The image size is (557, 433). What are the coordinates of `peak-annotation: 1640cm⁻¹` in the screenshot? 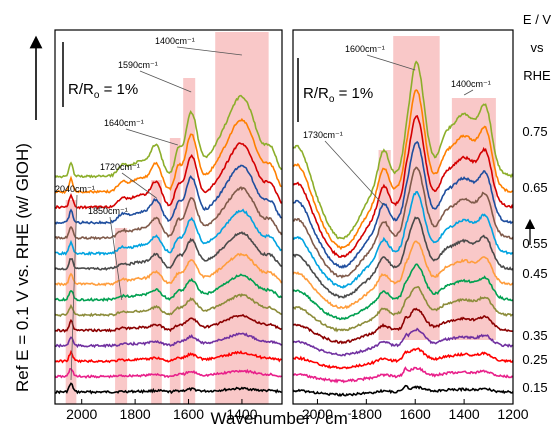 It's located at (124, 123).